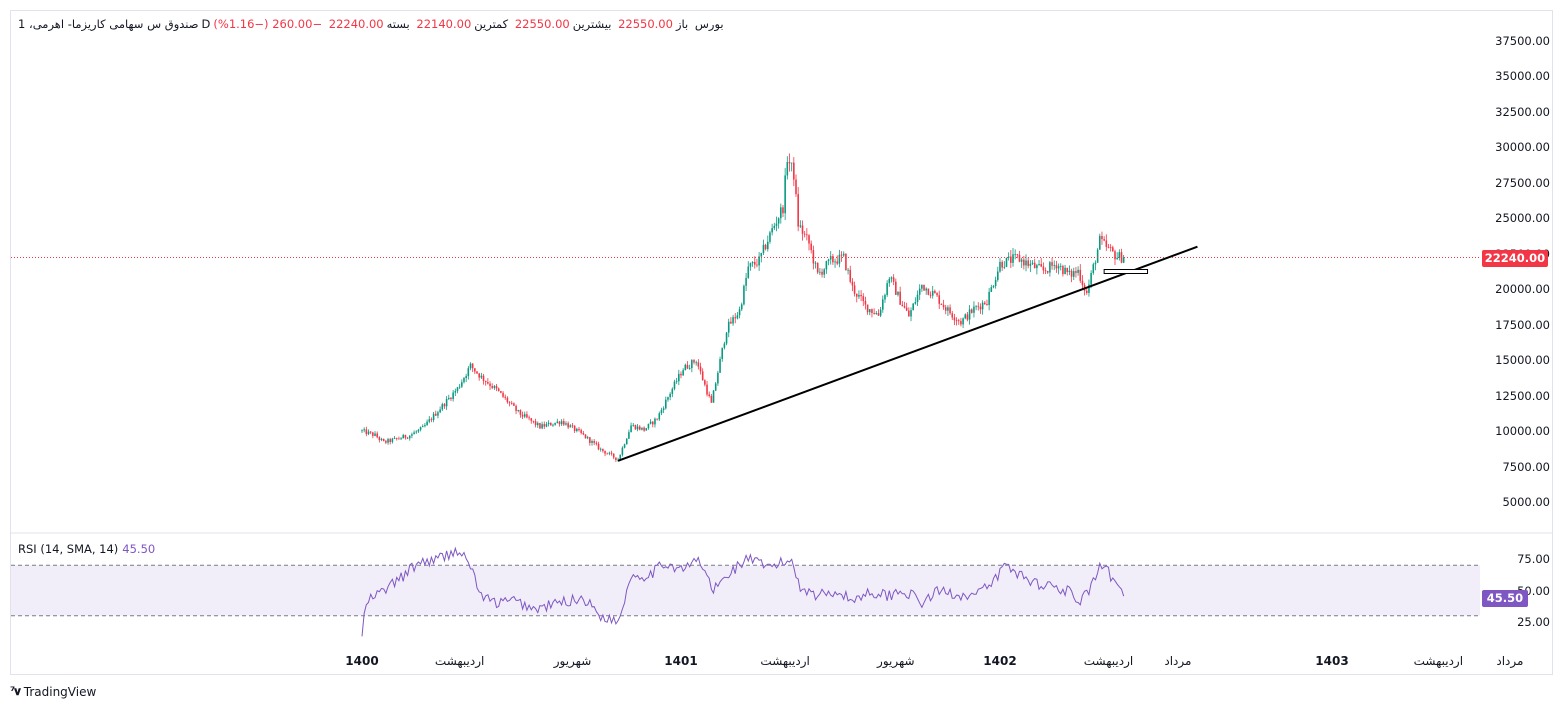 The height and width of the screenshot is (711, 1564). What do you see at coordinates (907, 353) in the screenshot?
I see `trendline` at bounding box center [907, 353].